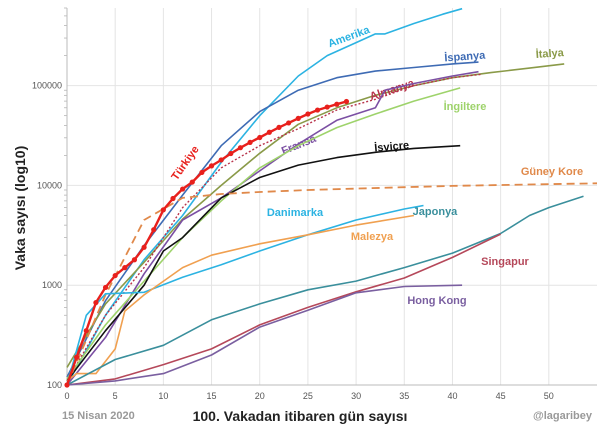 This screenshot has width=600, height=428. Describe the element at coordinates (52, 285) in the screenshot. I see `y-tick-label: 1000` at that location.